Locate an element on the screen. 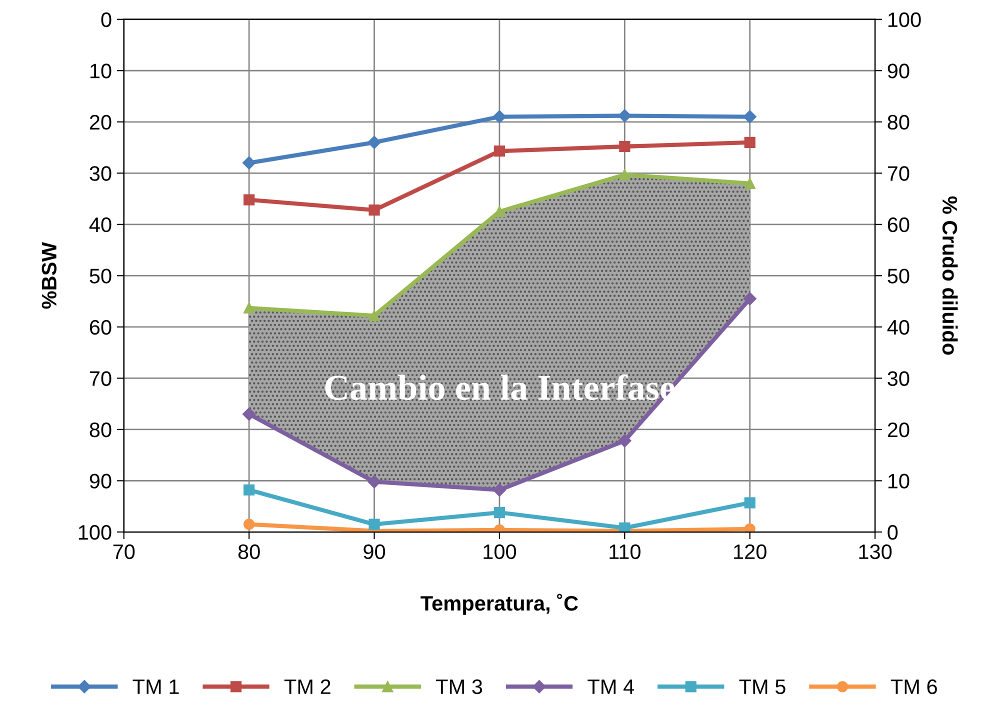 This screenshot has width=991, height=717. y-tick-label: 10 is located at coordinates (101, 71).